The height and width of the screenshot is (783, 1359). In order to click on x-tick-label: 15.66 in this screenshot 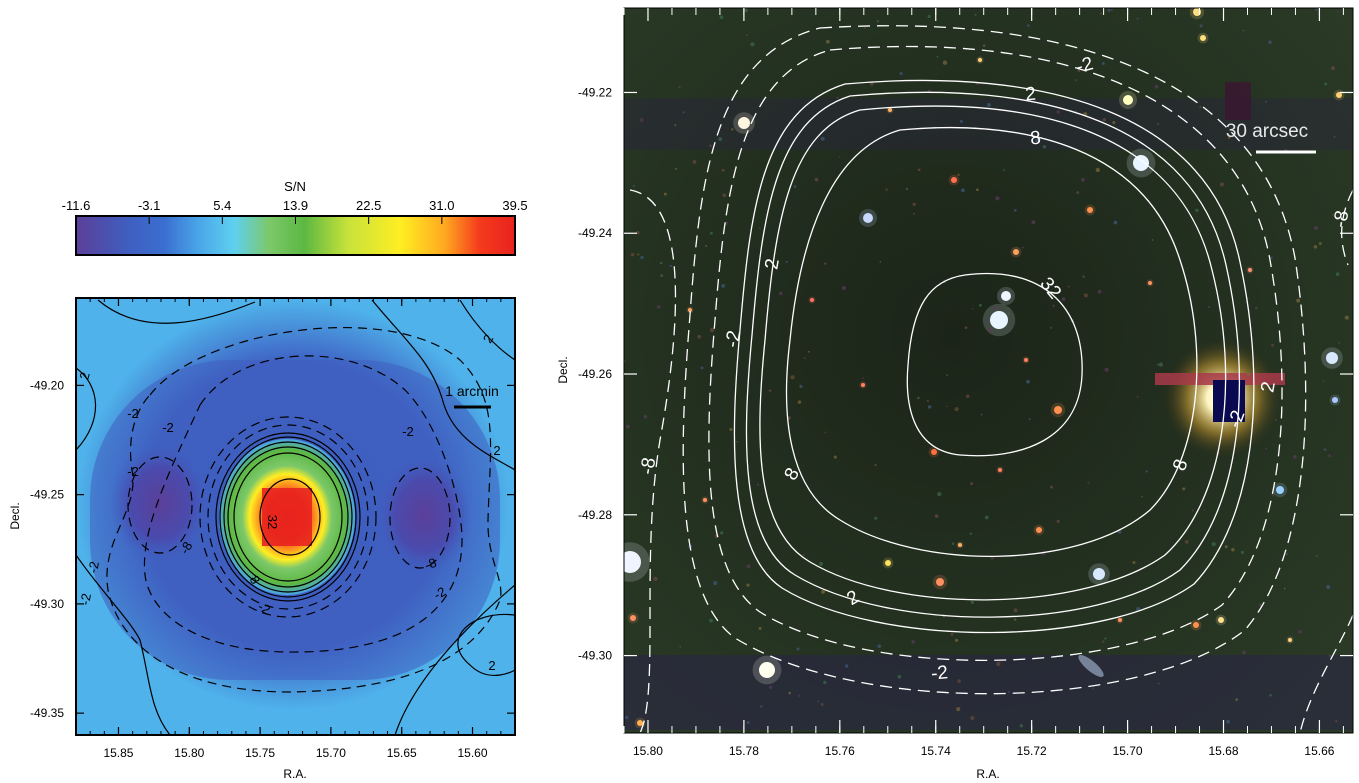, I will do `click(1319, 751)`.